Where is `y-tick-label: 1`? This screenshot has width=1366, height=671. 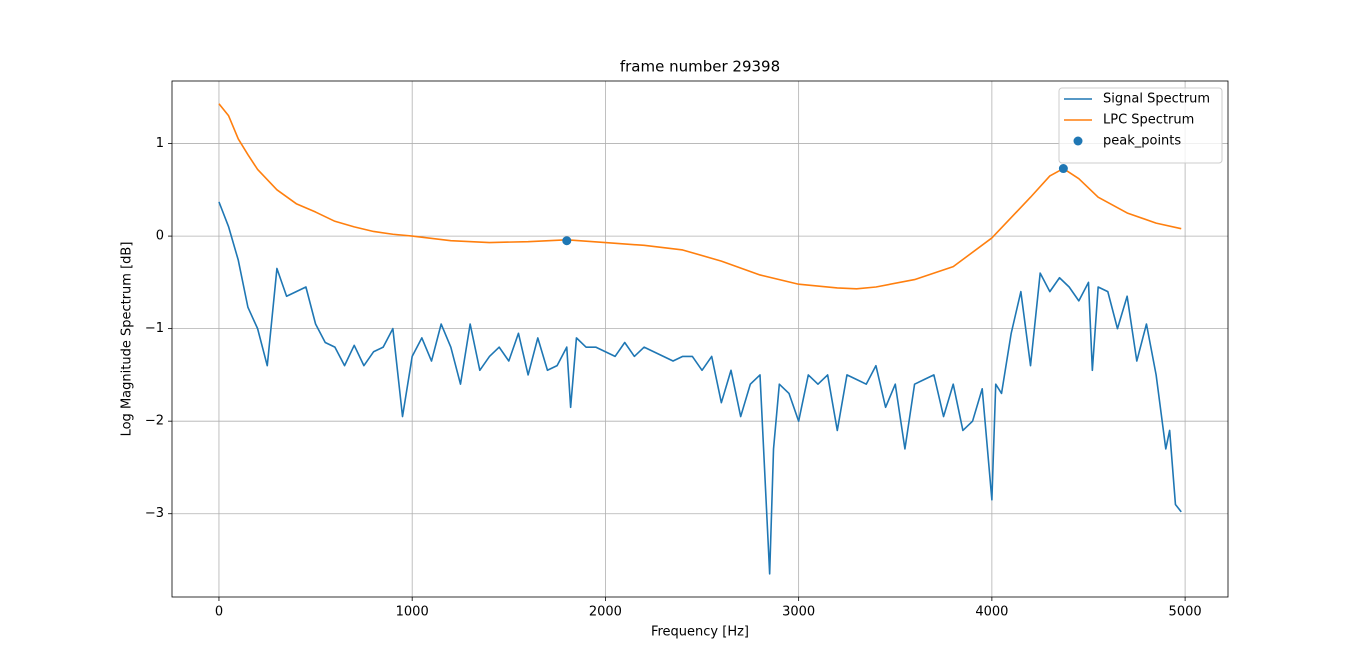
y-tick-label: 1 is located at coordinates (160, 143).